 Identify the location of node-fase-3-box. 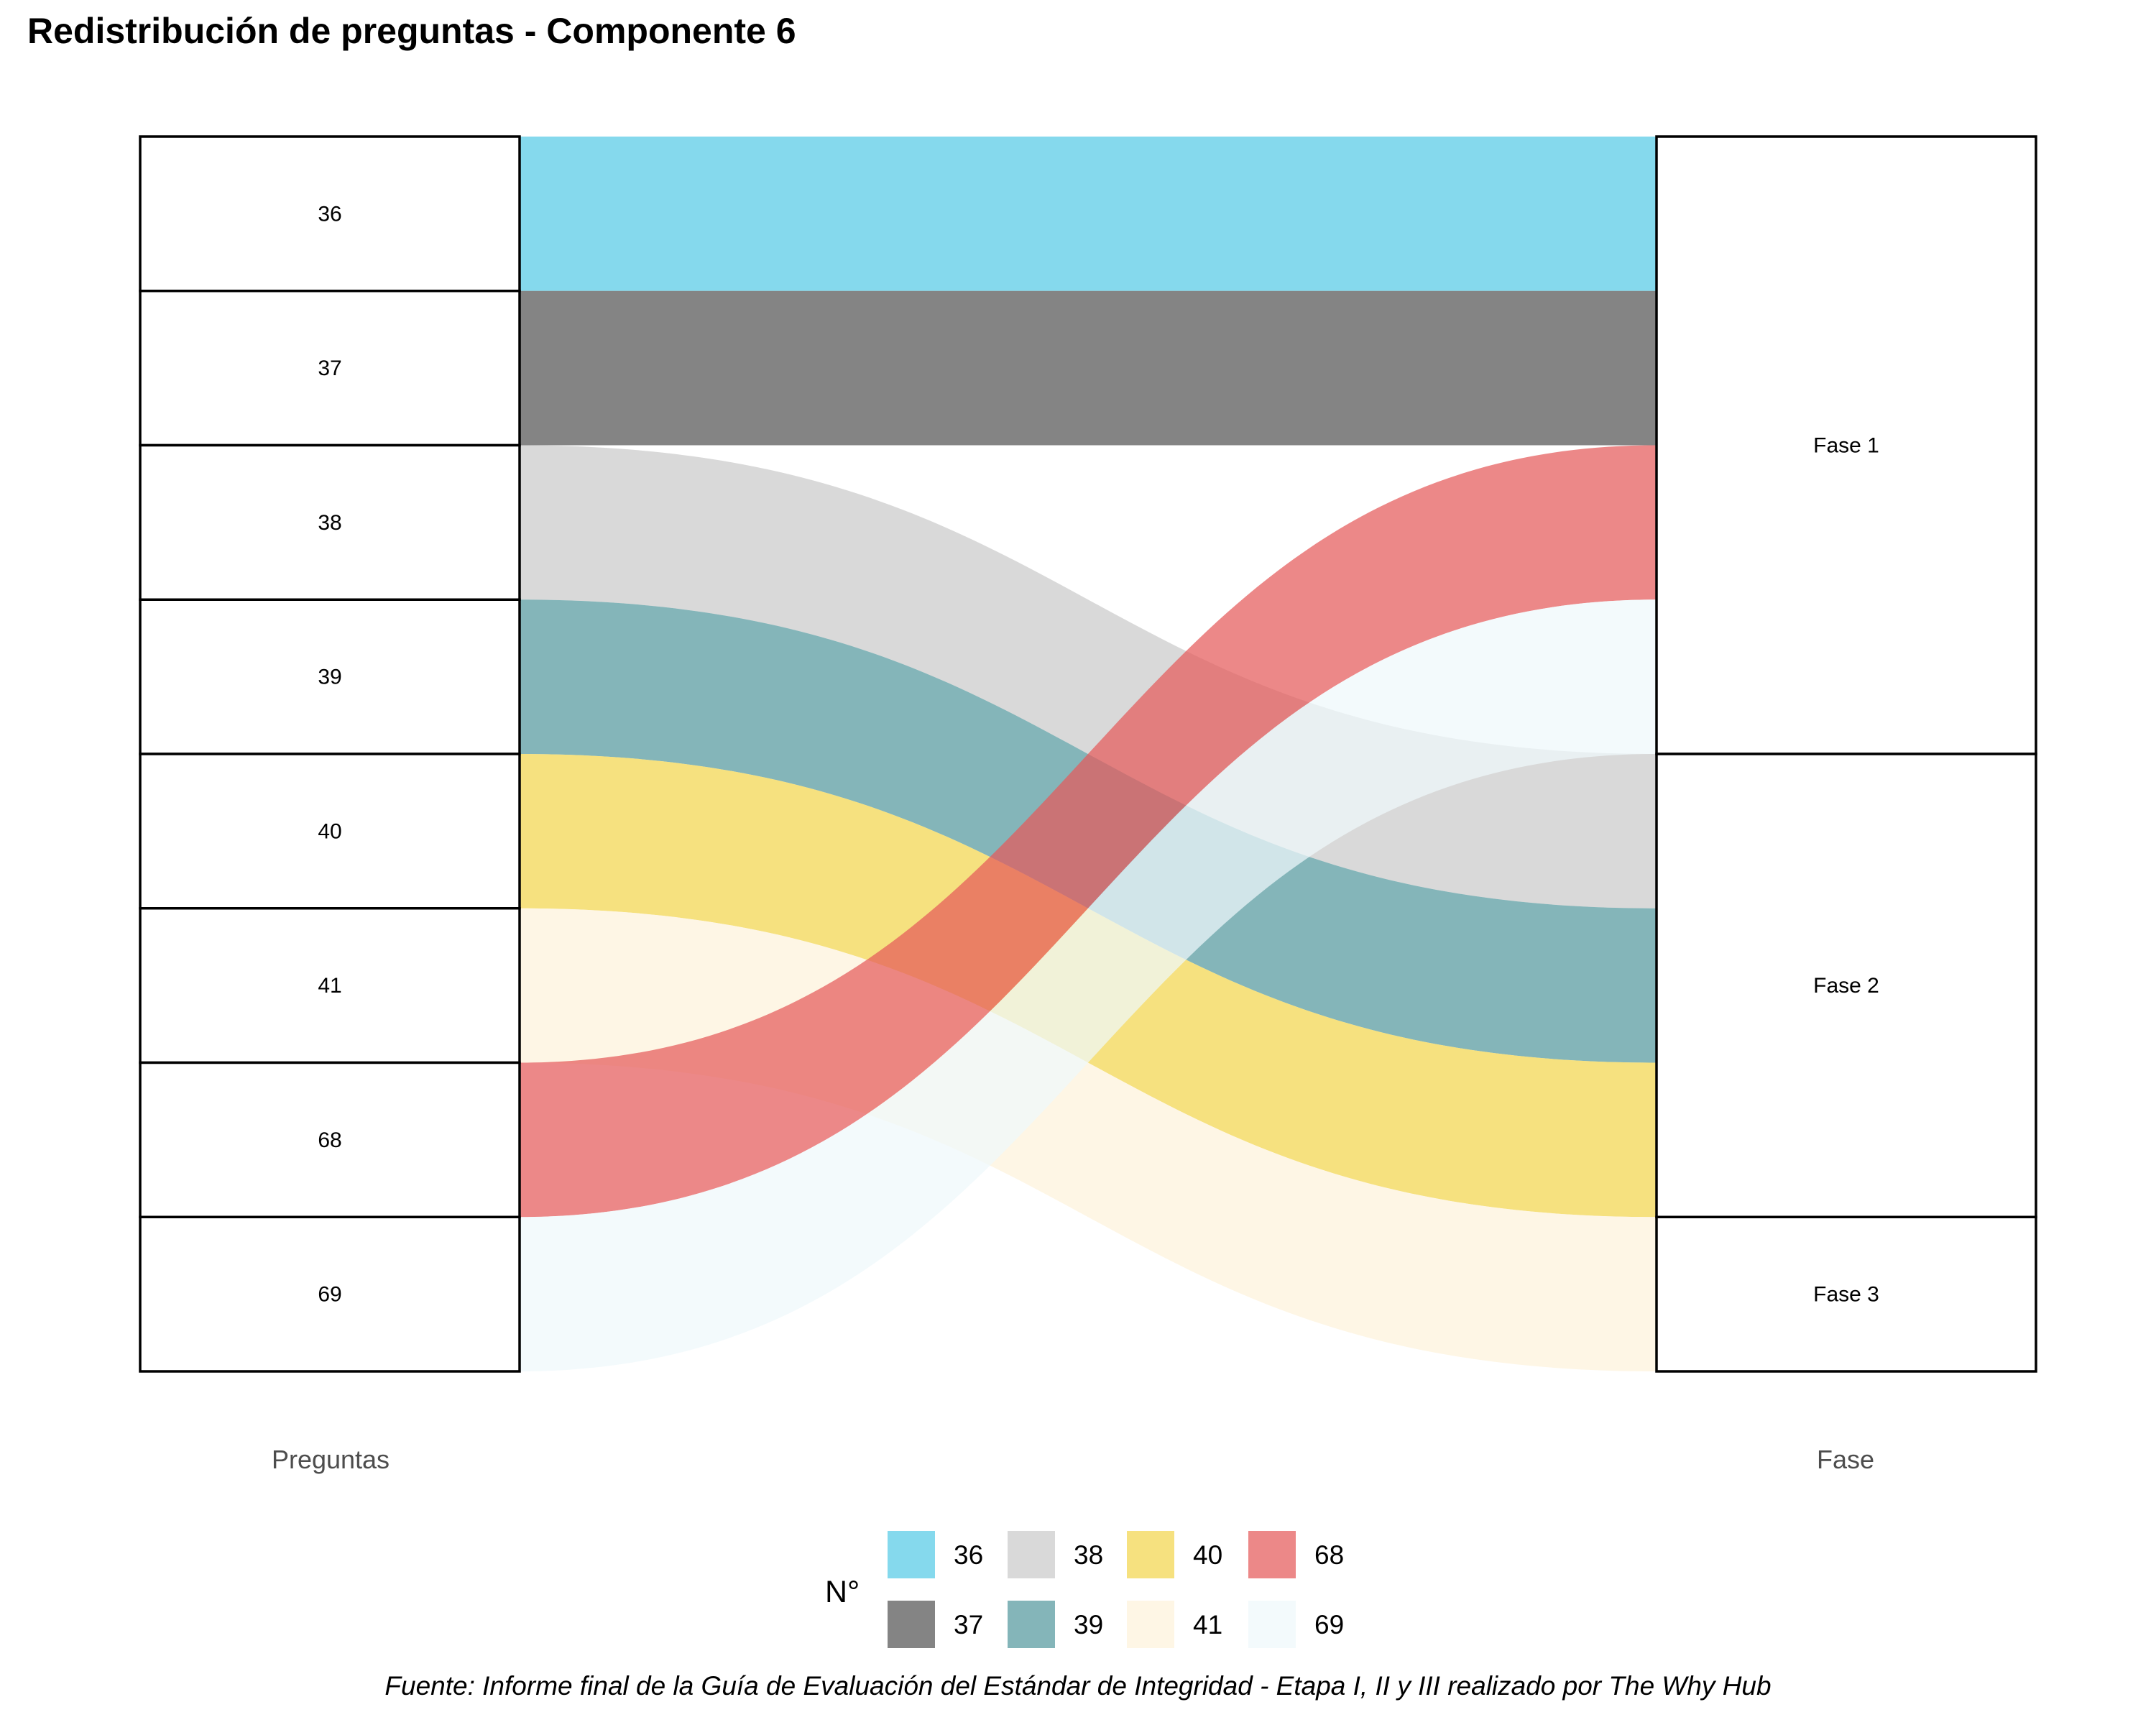
(1846, 1294).